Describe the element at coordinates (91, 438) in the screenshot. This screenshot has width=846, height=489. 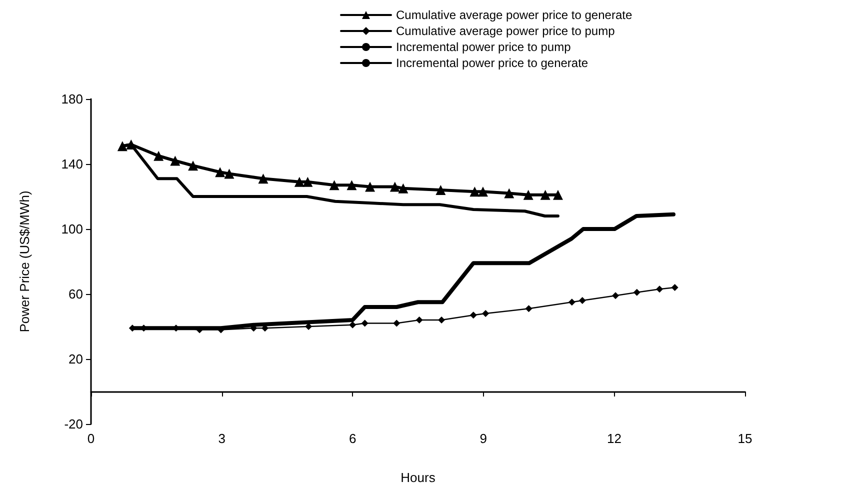
I see `x-tick-label: 0` at that location.